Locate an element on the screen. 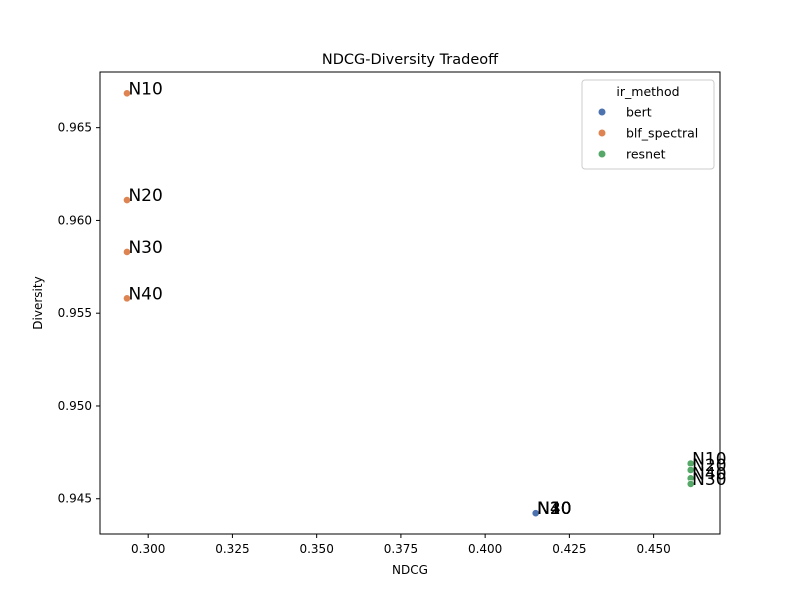  y-tick-label: 0.960 is located at coordinates (75, 220).